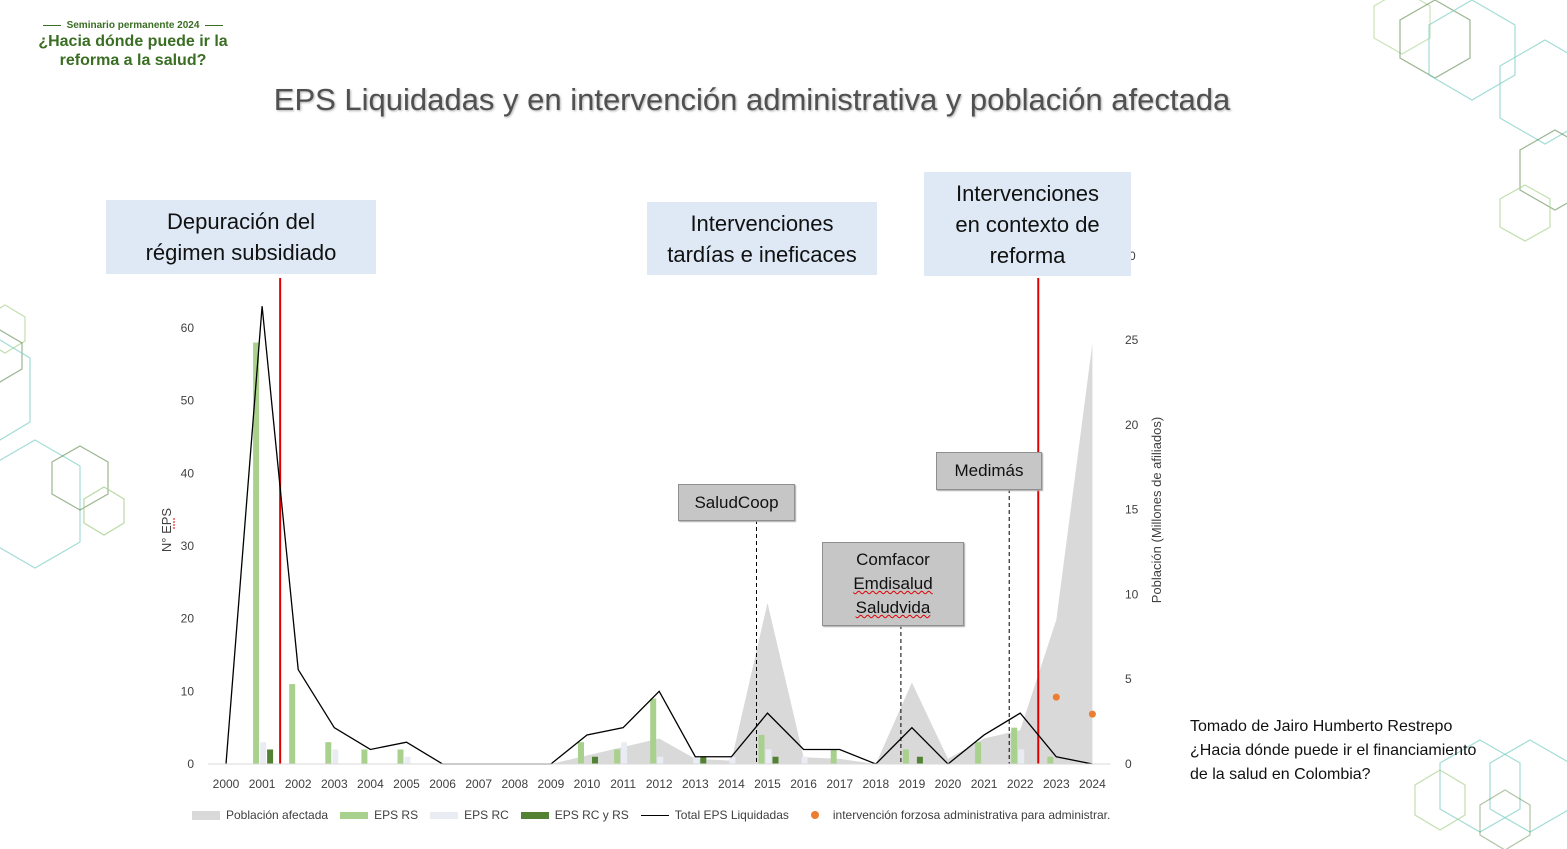 Image resolution: width=1567 pixels, height=849 pixels. Describe the element at coordinates (833, 756) in the screenshot. I see `bar-eps-rs-2017` at that location.